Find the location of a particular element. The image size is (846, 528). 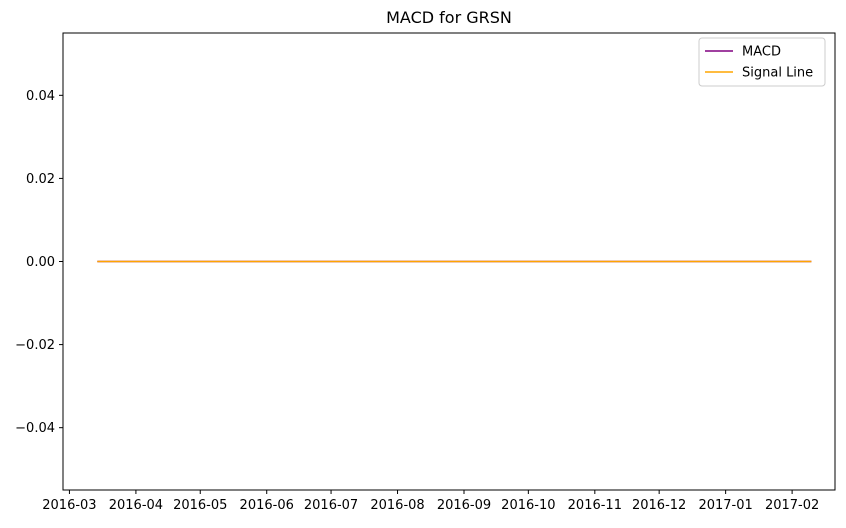

chart-title: MACD for GRSN is located at coordinates (449, 17).